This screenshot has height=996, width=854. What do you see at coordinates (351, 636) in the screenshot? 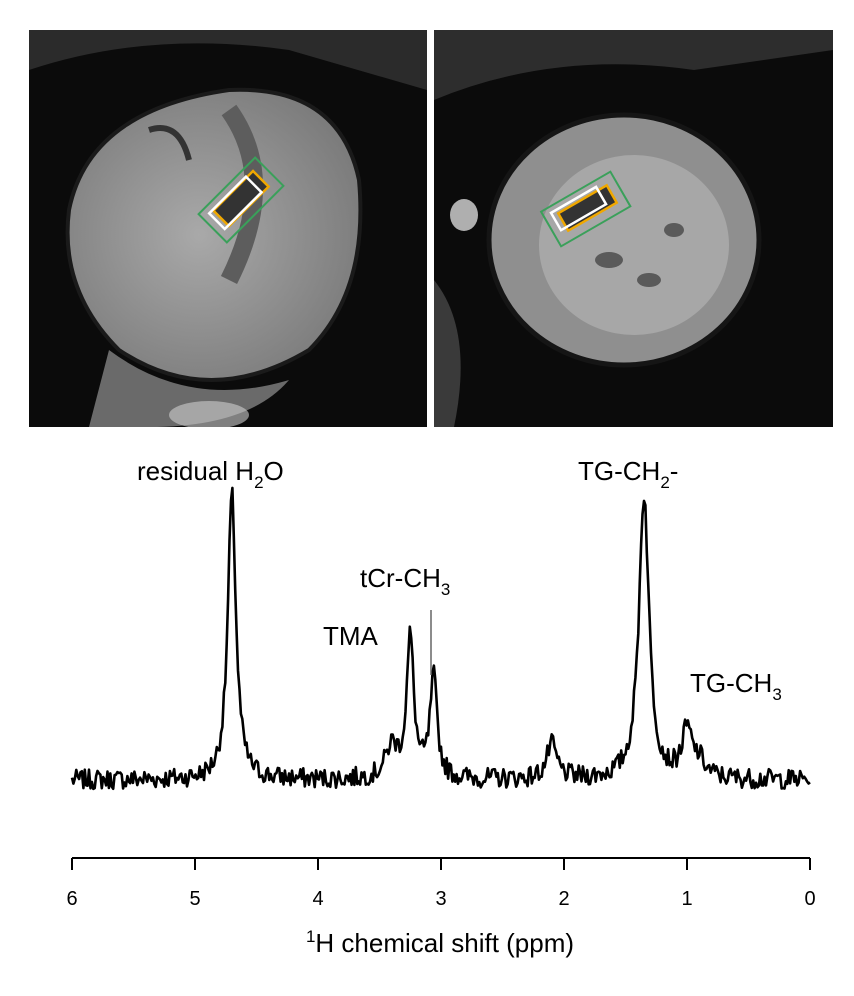
I see `peak-label-tma: TMA` at bounding box center [351, 636].